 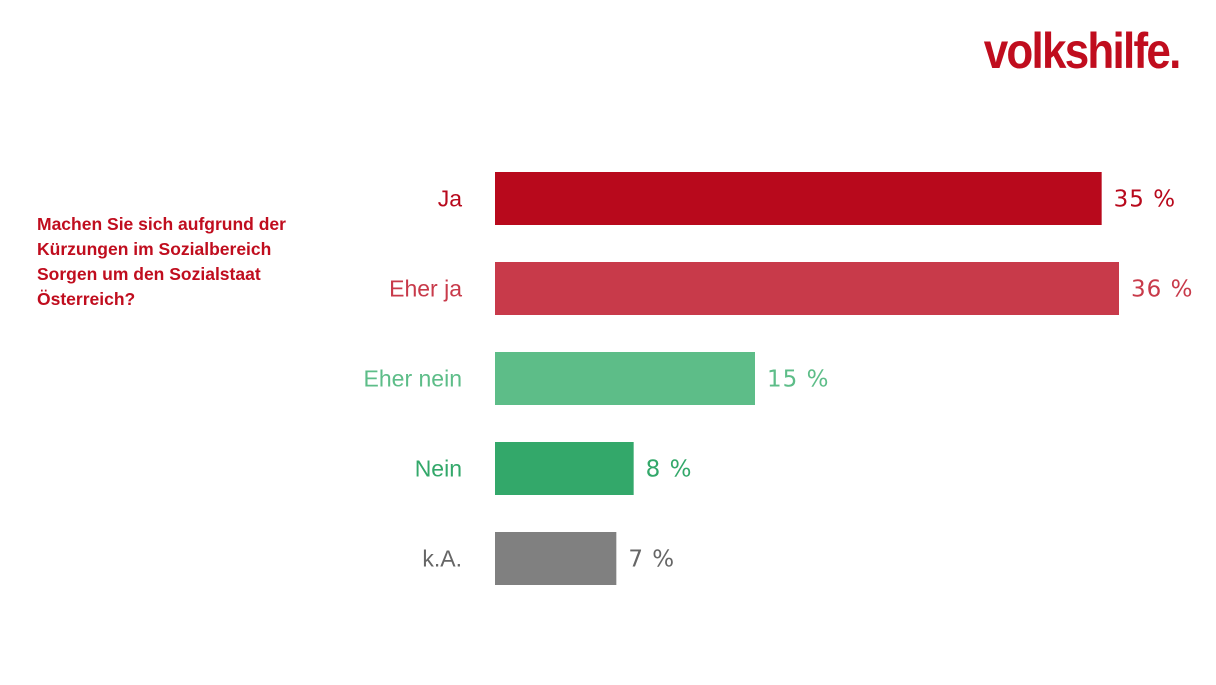 I want to click on value-label: 36 %, so click(x=1162, y=290).